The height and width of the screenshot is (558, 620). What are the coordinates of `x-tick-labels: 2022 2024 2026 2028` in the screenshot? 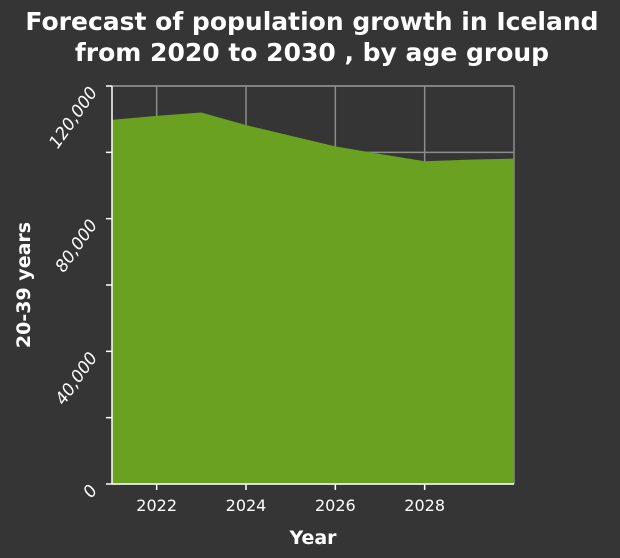 It's located at (290, 505).